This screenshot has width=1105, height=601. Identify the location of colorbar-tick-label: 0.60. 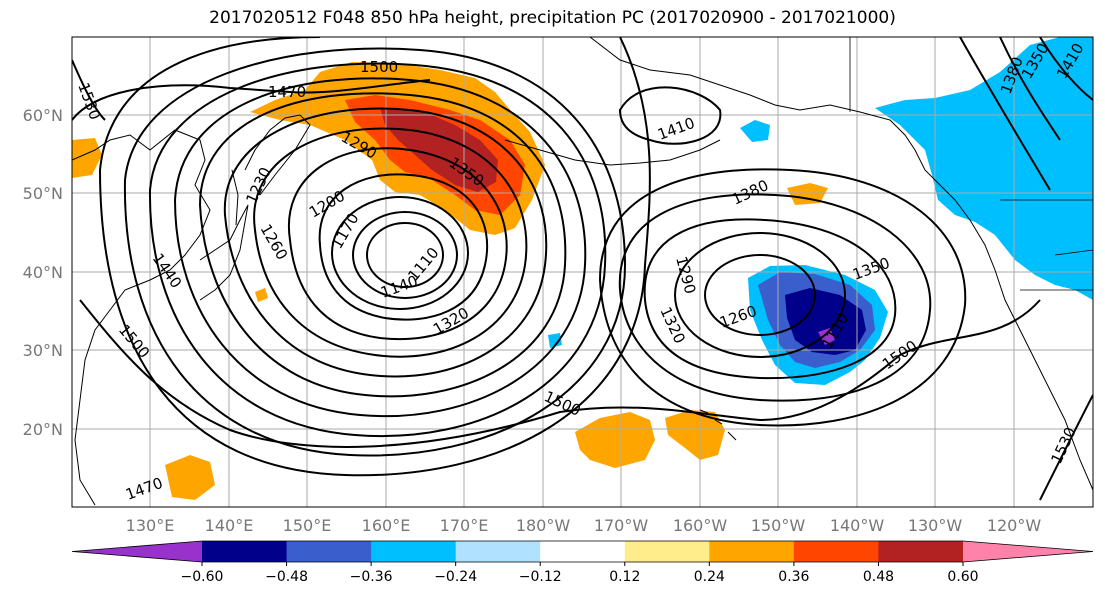
(962, 577).